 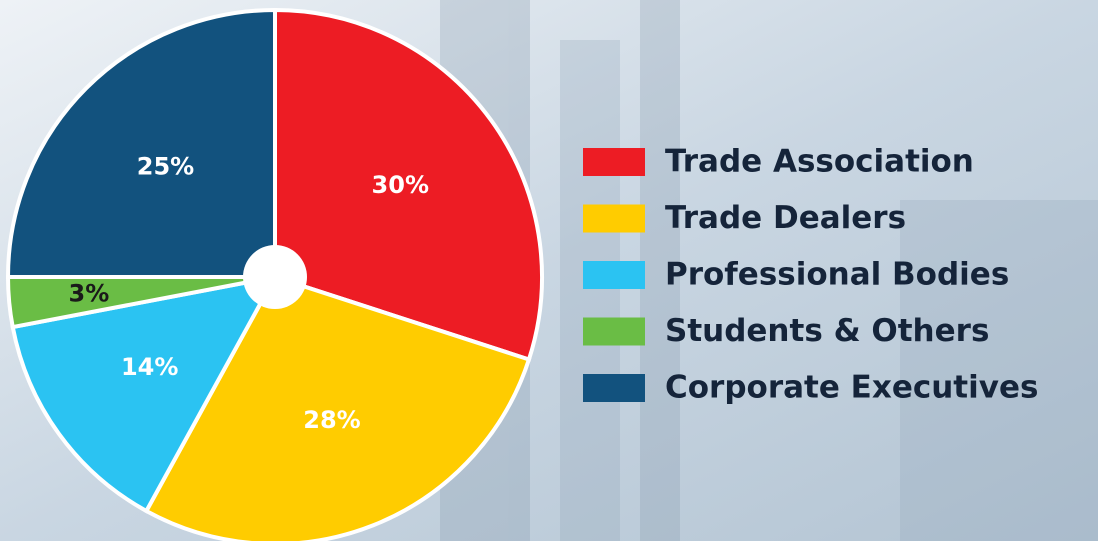 I want to click on legend-label: Trade Association, so click(x=819, y=162).